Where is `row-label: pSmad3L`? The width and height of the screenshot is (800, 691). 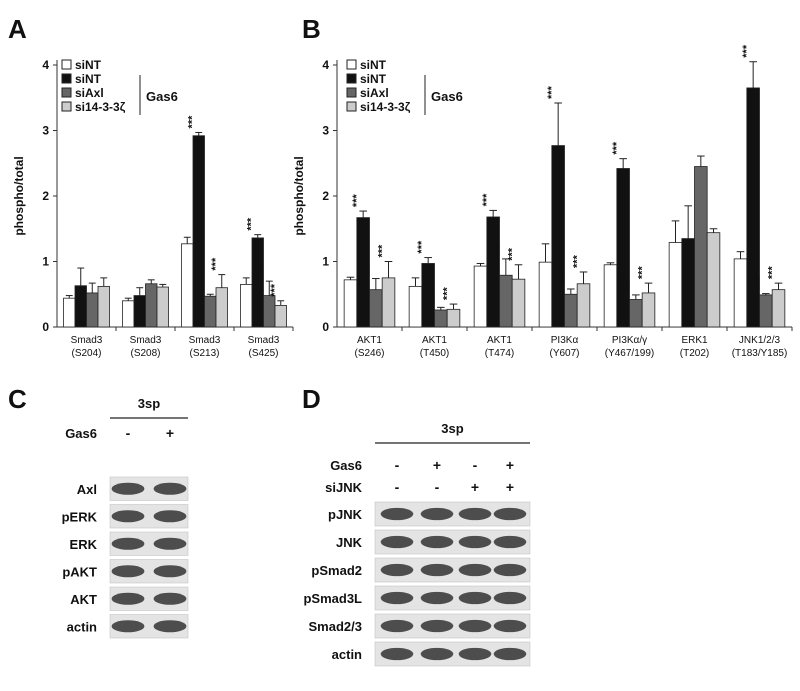
row-label: pSmad3L is located at coordinates (332, 598).